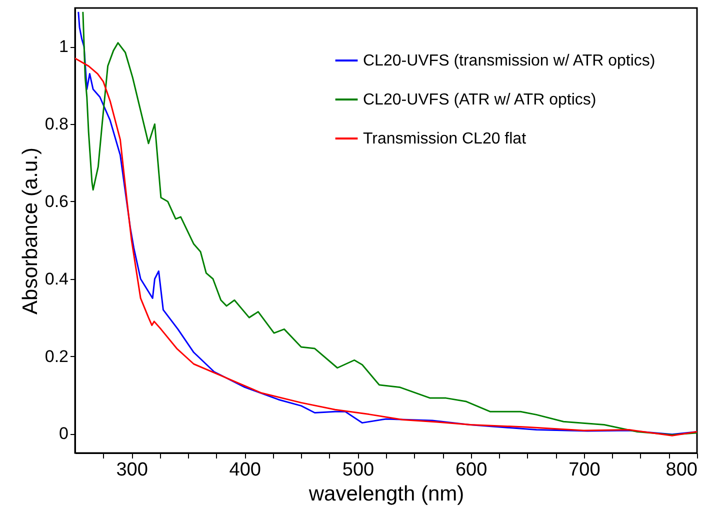  What do you see at coordinates (56, 124) in the screenshot?
I see `y-tick-label: 0.8` at bounding box center [56, 124].